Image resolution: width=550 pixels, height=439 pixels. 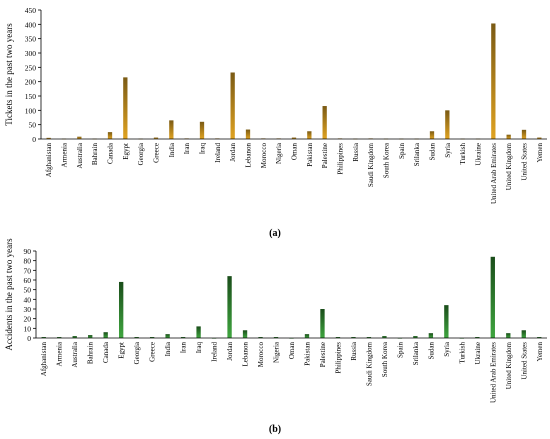 I want to click on bar-south-korea, so click(x=384, y=337).